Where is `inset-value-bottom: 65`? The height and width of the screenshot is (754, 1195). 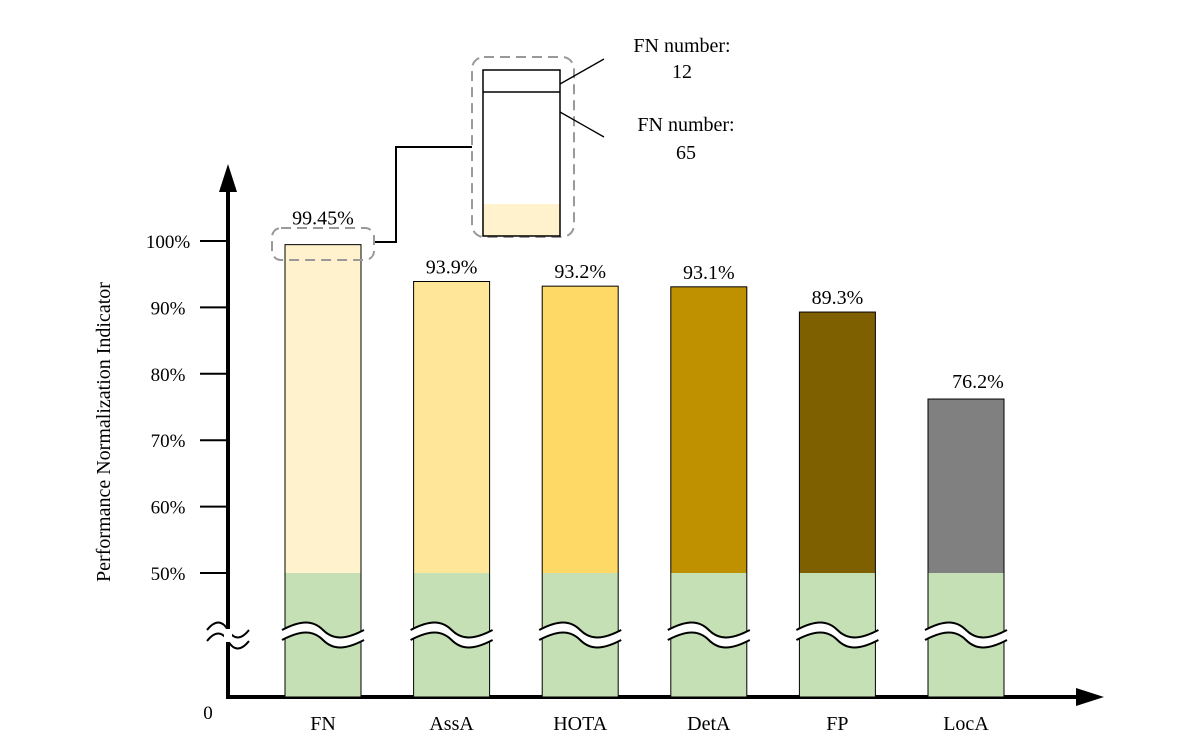
inset-value-bottom: 65 is located at coordinates (686, 153).